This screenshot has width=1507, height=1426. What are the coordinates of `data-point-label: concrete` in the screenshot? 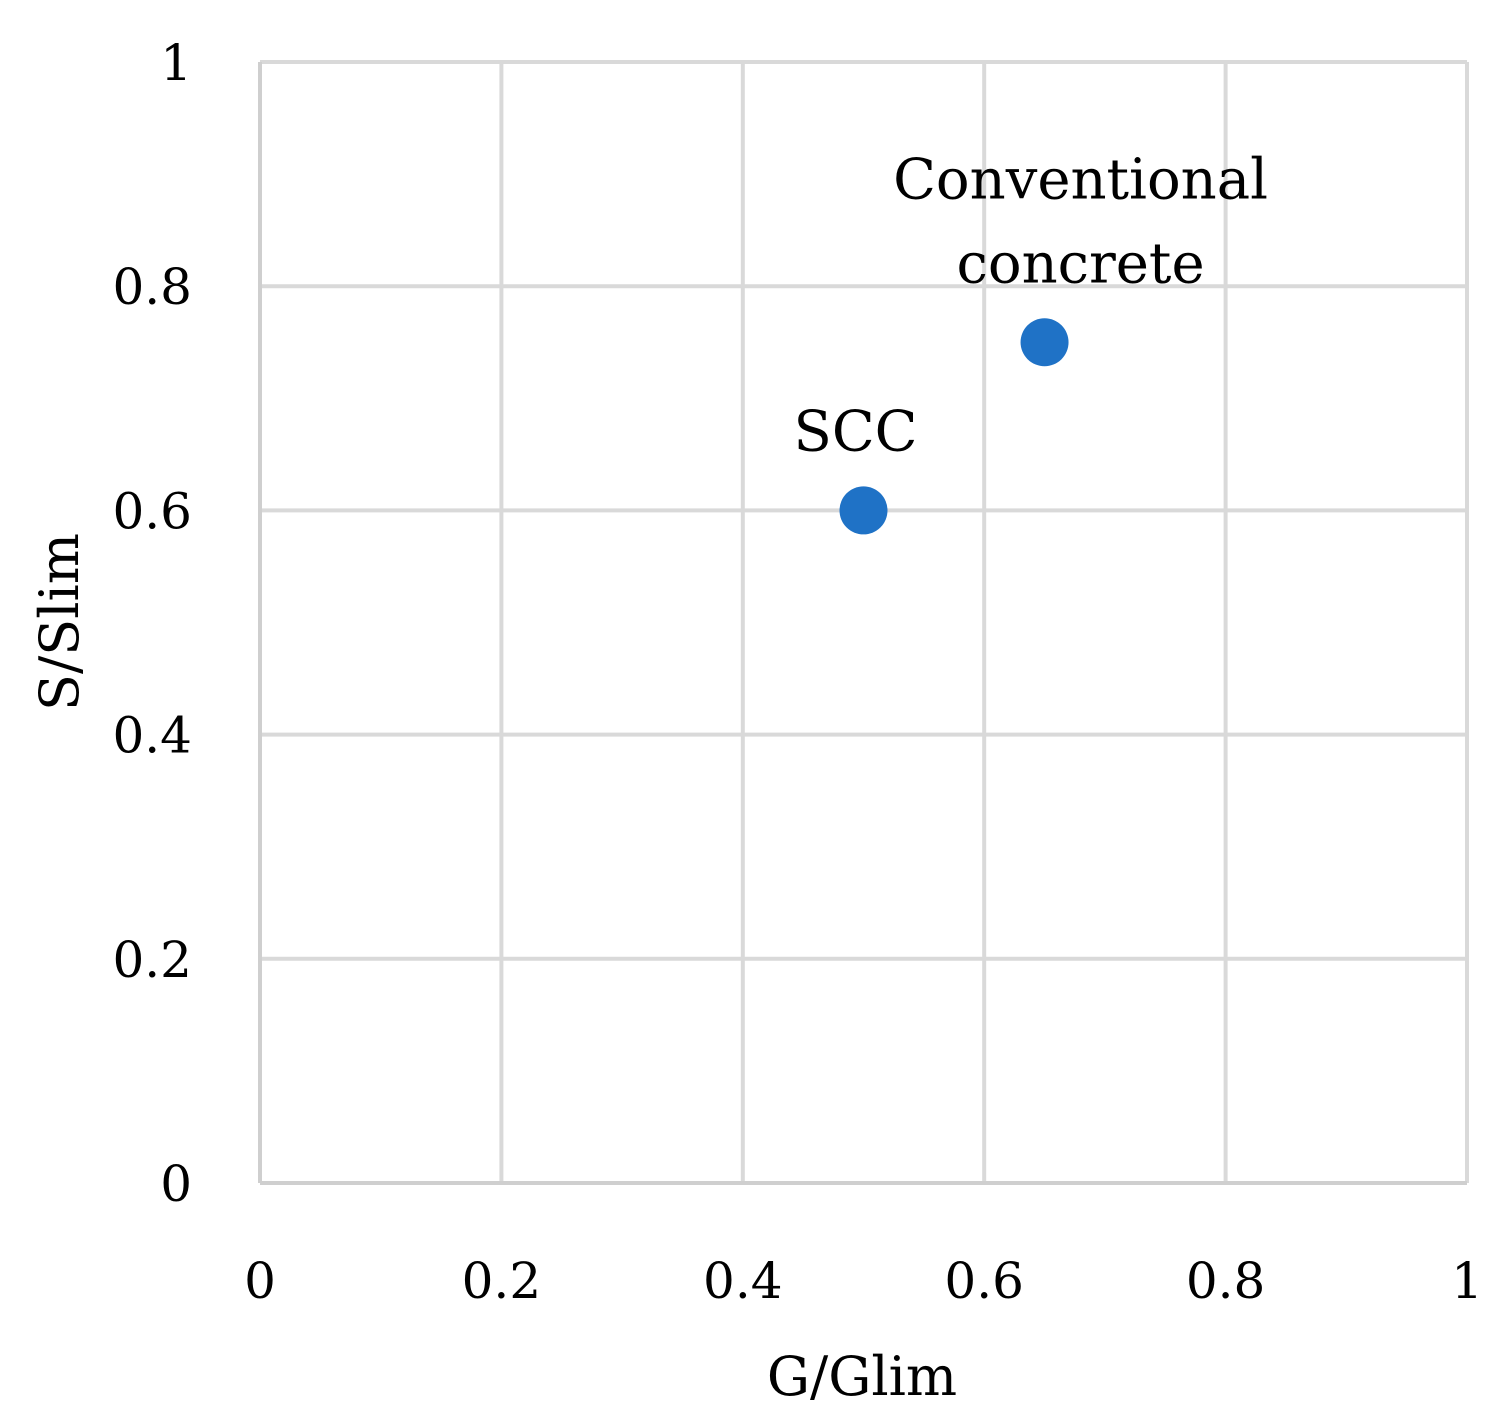 It's located at (1081, 263).